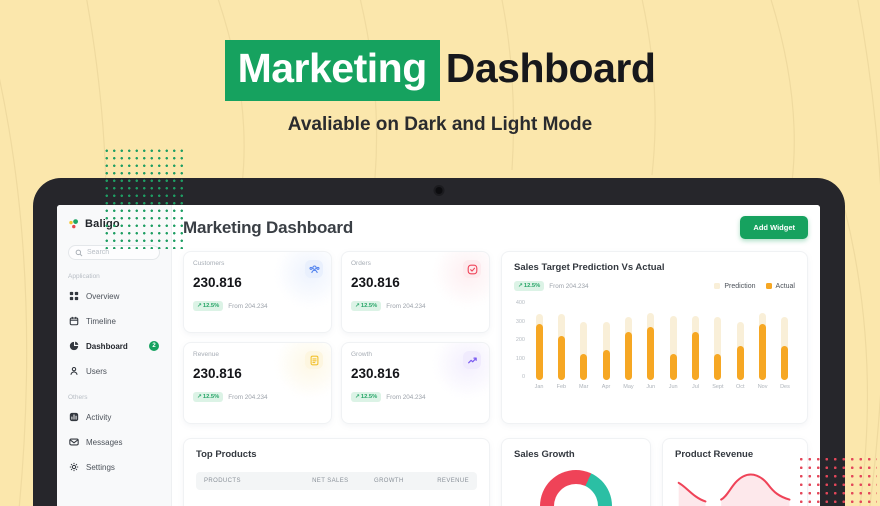  Describe the element at coordinates (740, 387) in the screenshot. I see `x-tick-label: Oct` at that location.